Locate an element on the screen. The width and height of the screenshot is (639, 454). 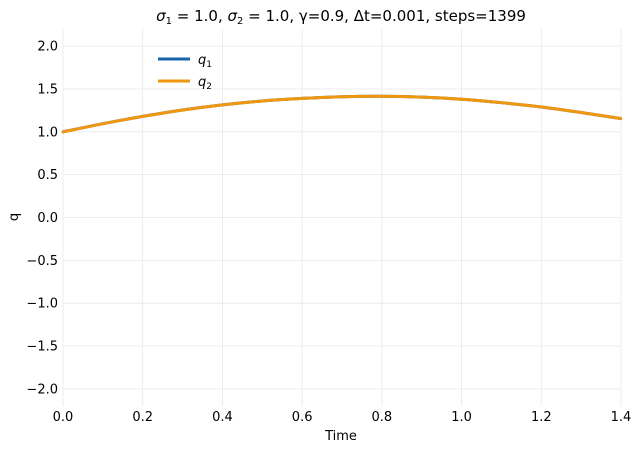
series-lines is located at coordinates (342, 114).